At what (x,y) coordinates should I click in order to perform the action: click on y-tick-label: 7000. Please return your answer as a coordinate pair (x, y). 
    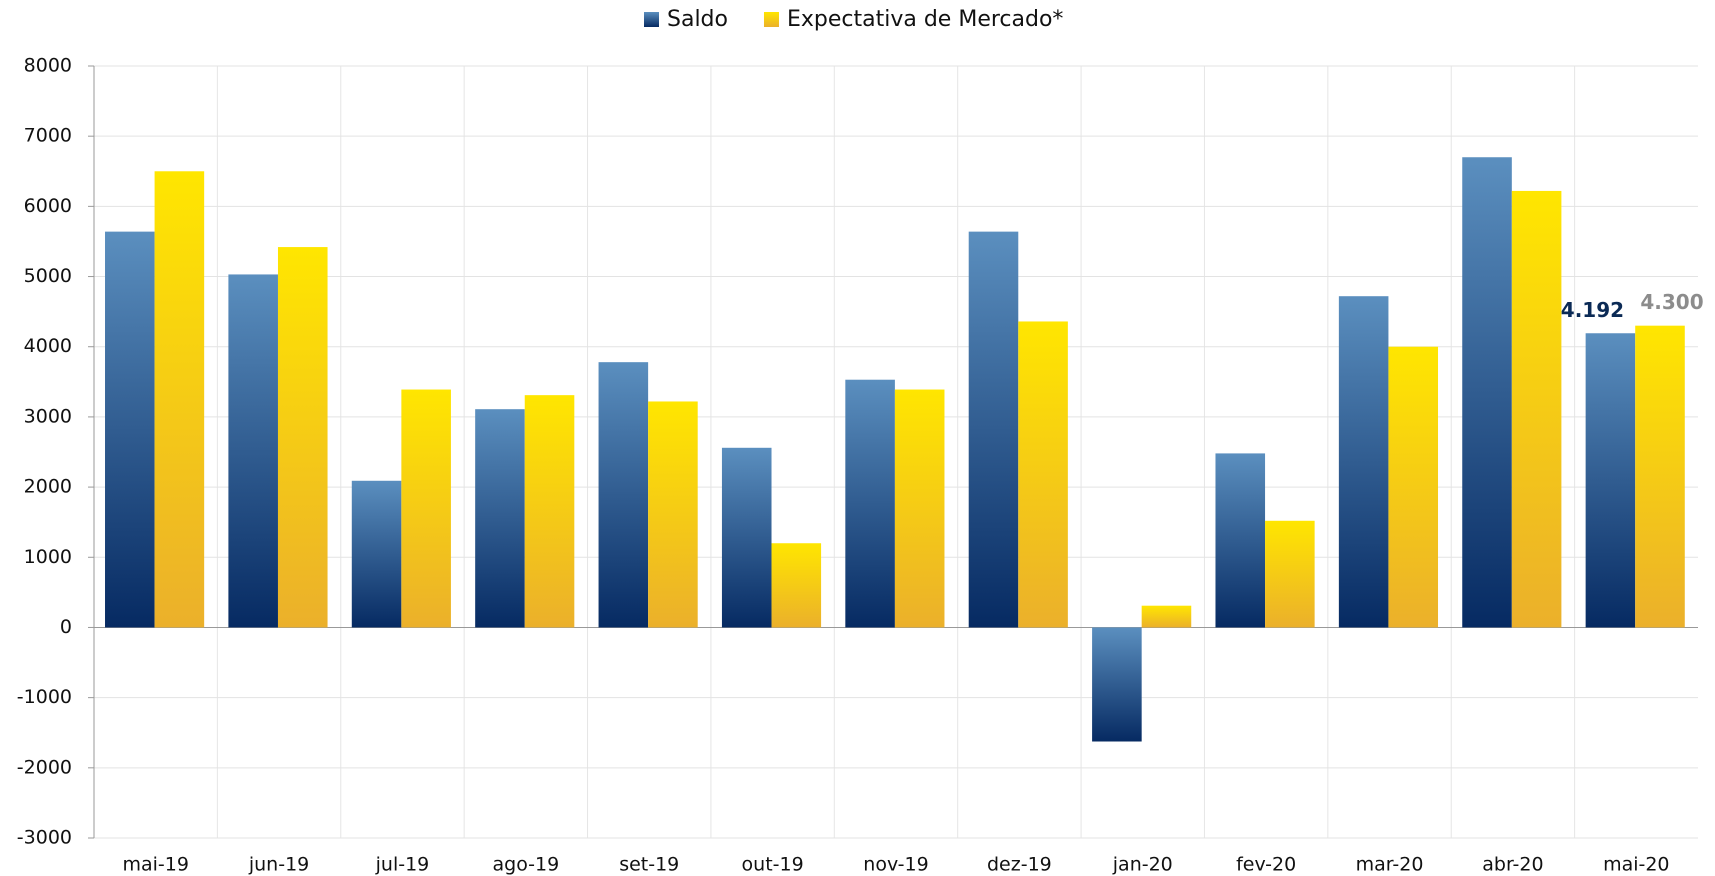
    Looking at the image, I should click on (48, 136).